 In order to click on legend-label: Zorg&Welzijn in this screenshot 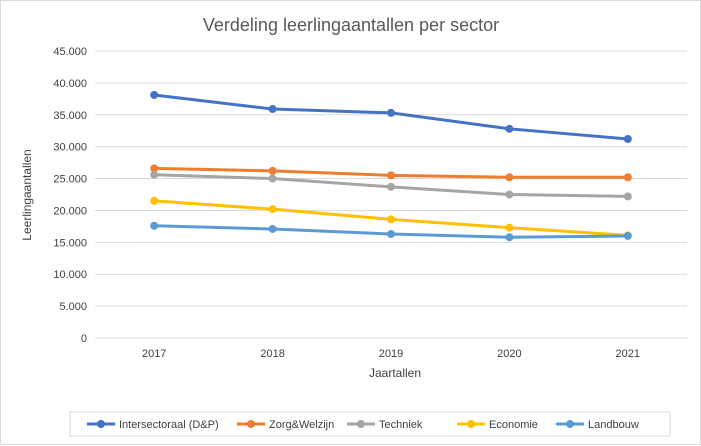, I will do `click(301, 425)`.